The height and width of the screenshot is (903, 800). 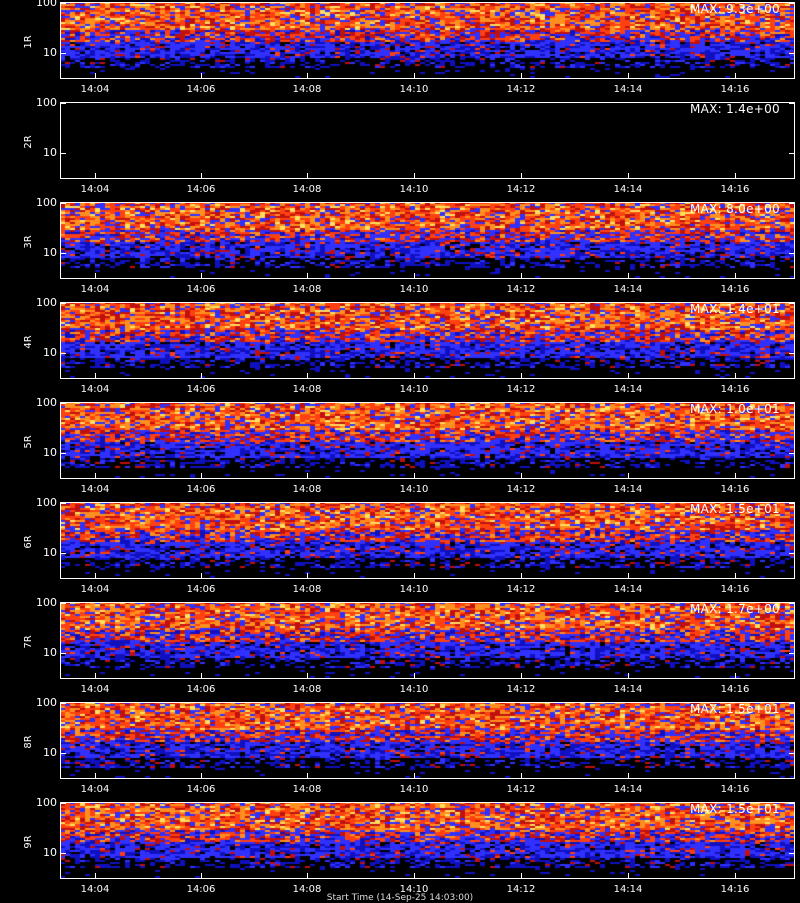 I want to click on footer-start-time: Start Time (14-Sep-25 14:03:00), so click(x=400, y=898).